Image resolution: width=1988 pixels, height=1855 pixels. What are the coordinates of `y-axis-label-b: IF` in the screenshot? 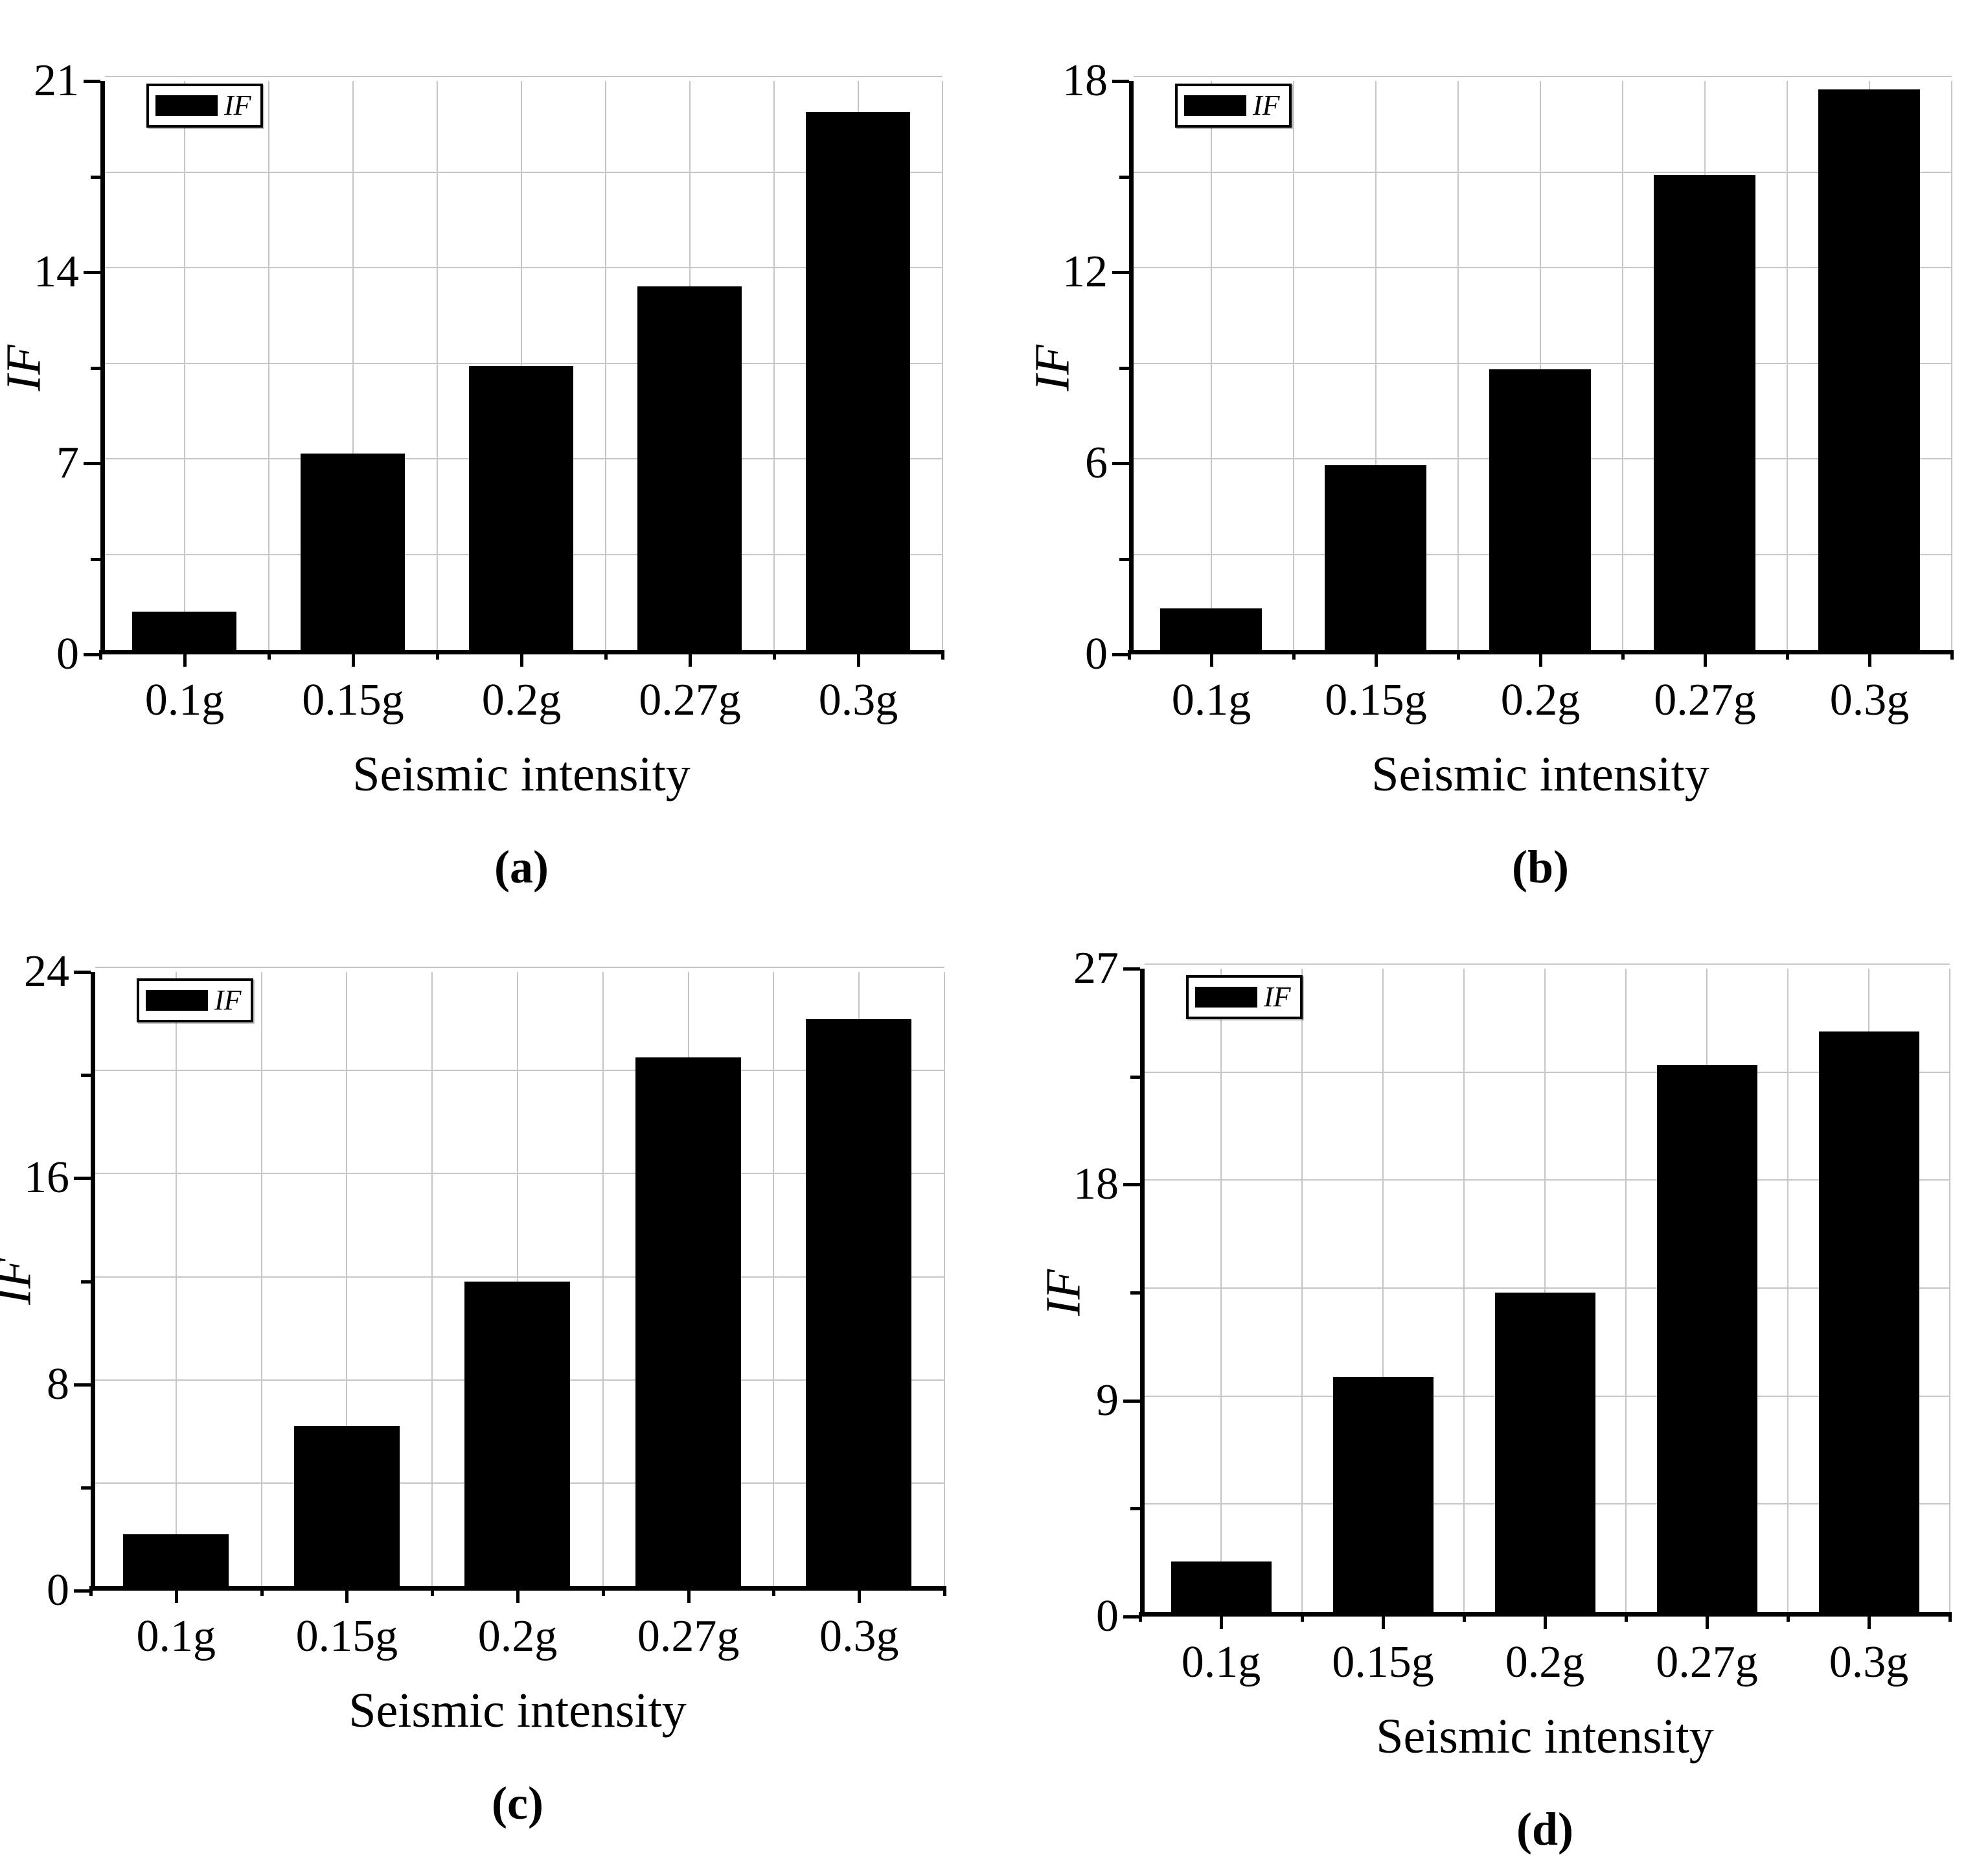 It's located at (1052, 368).